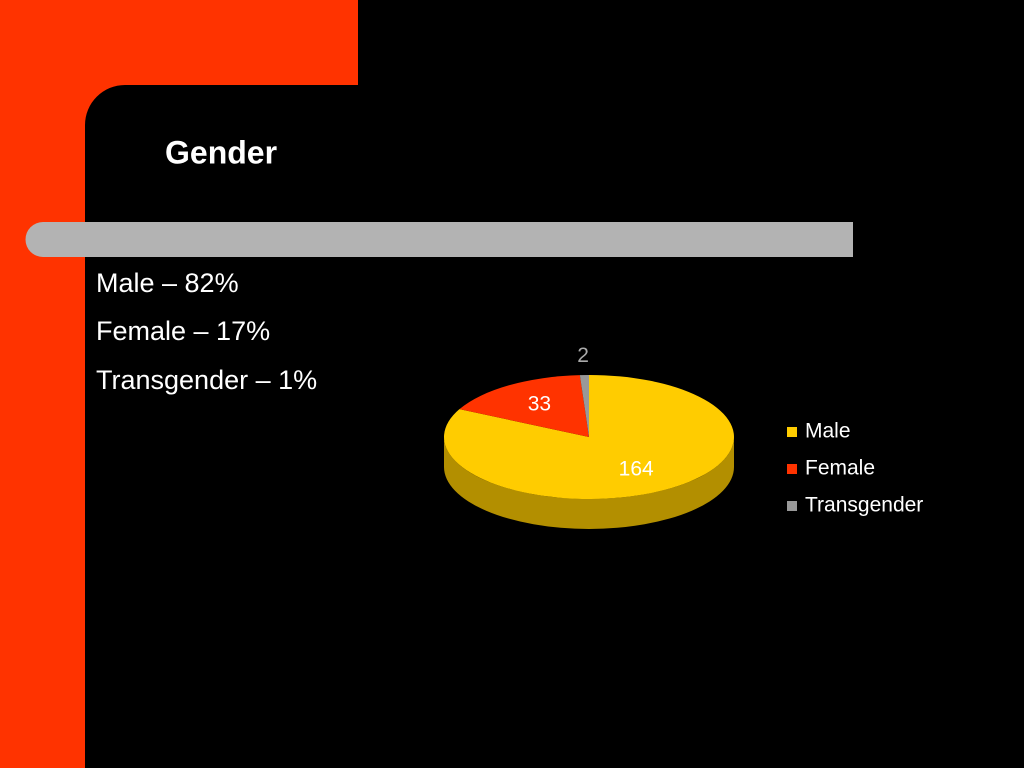  I want to click on bullet: Transgender – 1%, so click(206, 380).